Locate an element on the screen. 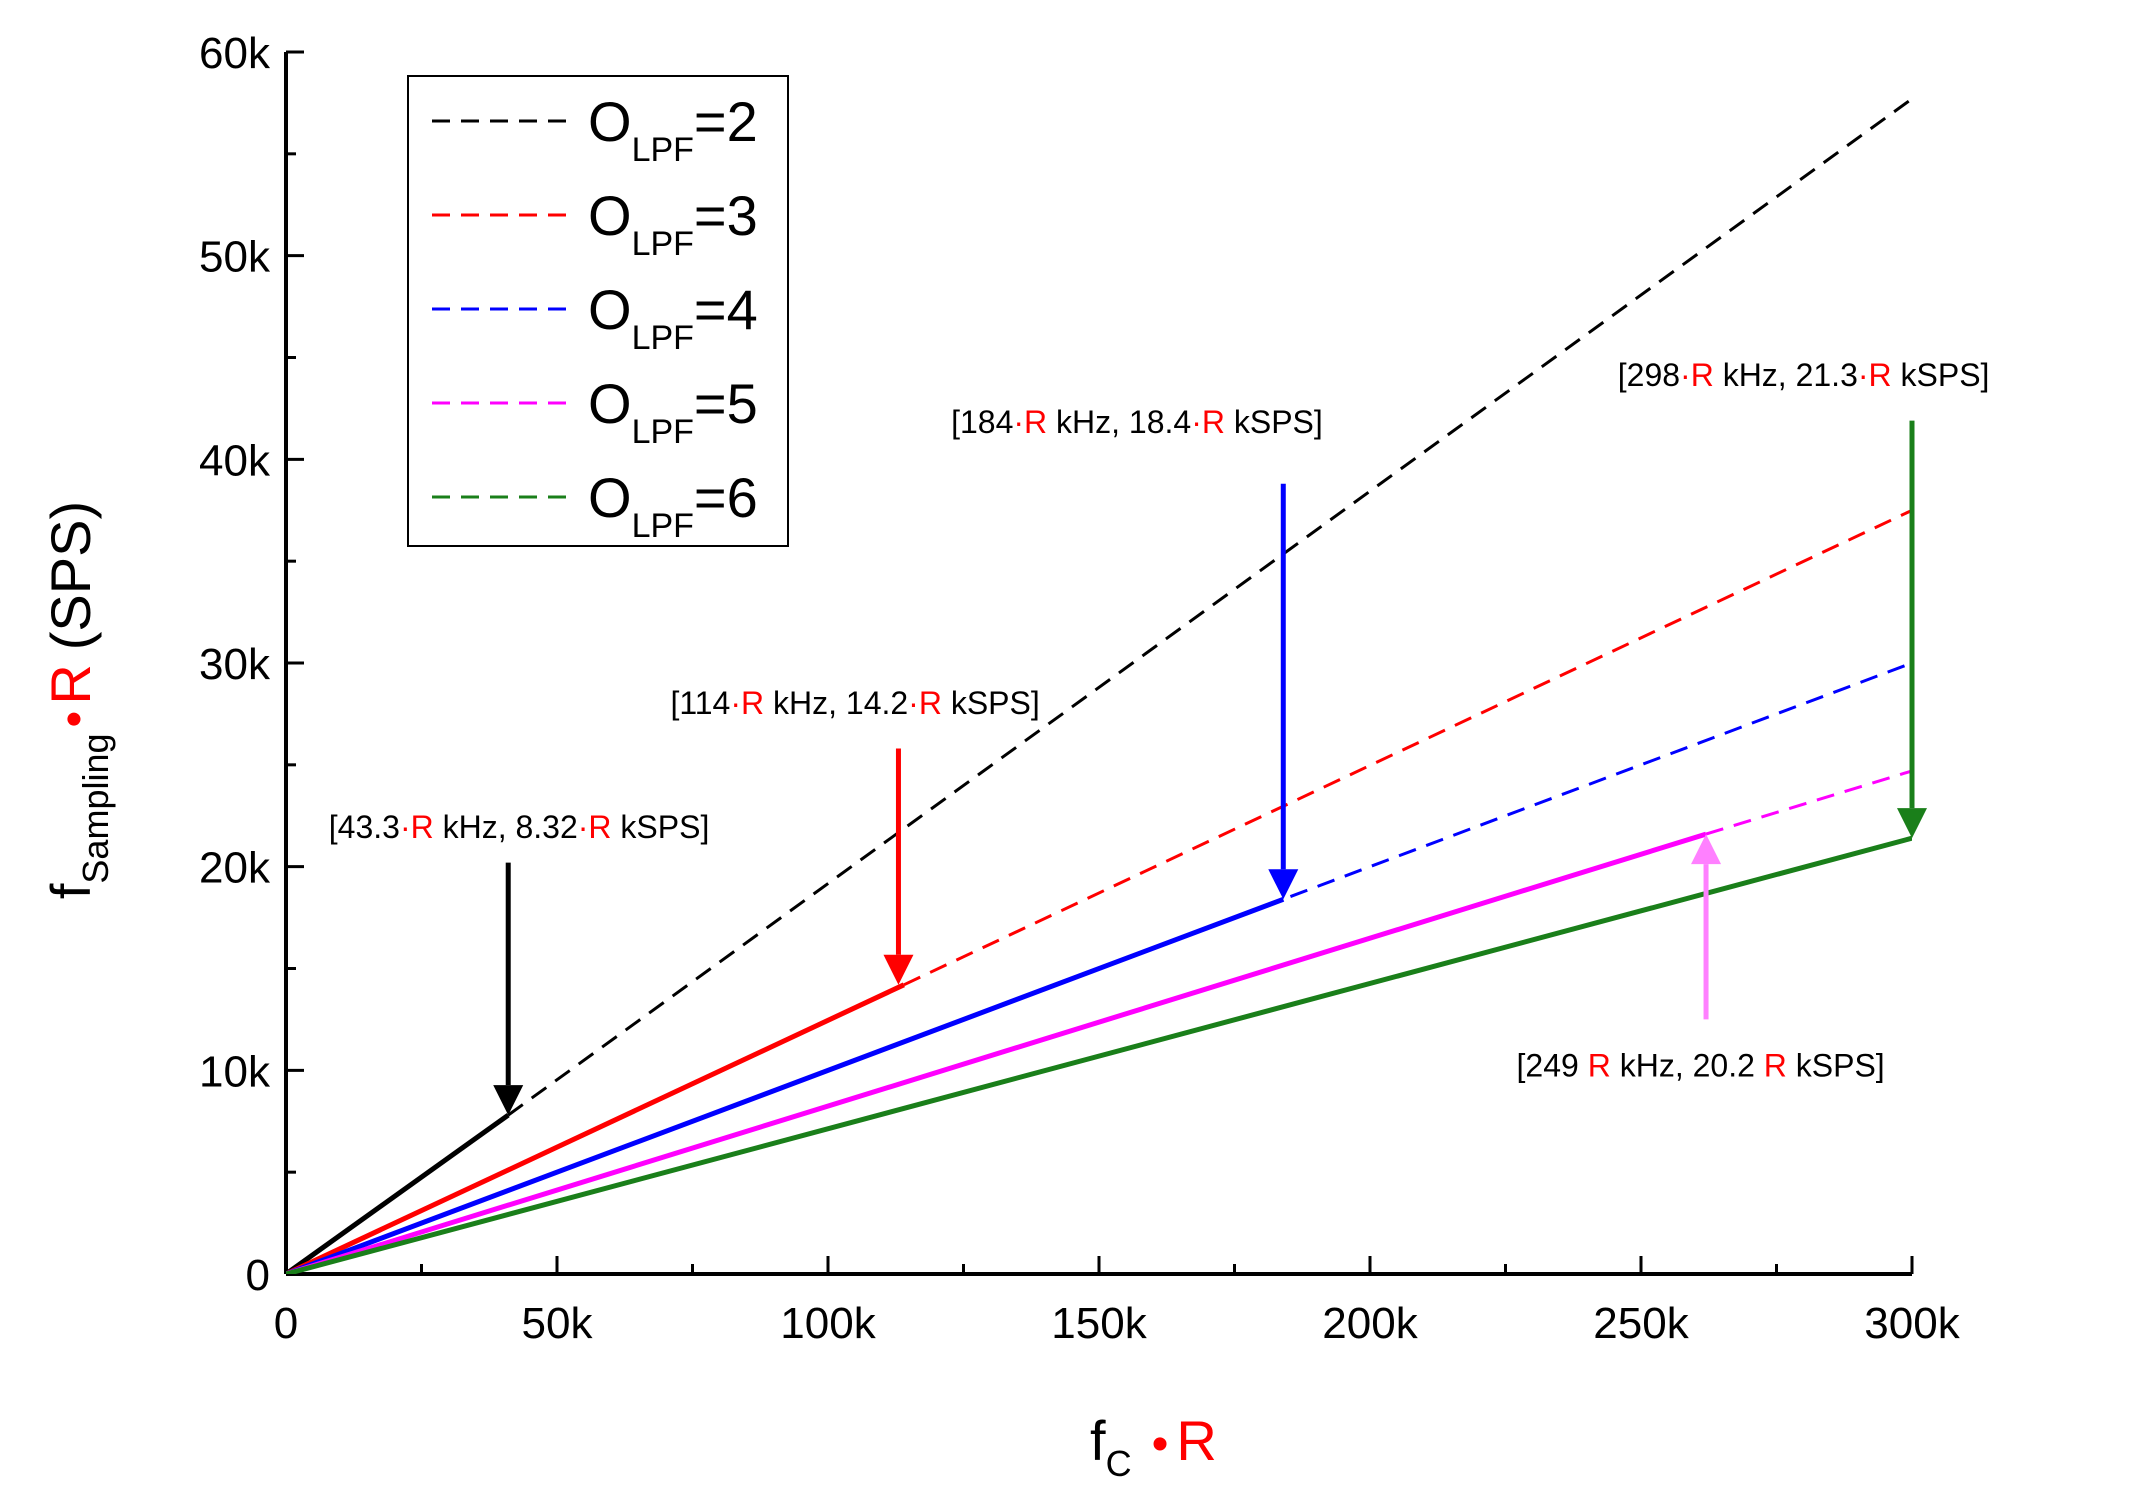 This screenshot has width=2132, height=1500. annotation-5: [249 R kHz, 20.2 R kSPS] is located at coordinates (1701, 958).